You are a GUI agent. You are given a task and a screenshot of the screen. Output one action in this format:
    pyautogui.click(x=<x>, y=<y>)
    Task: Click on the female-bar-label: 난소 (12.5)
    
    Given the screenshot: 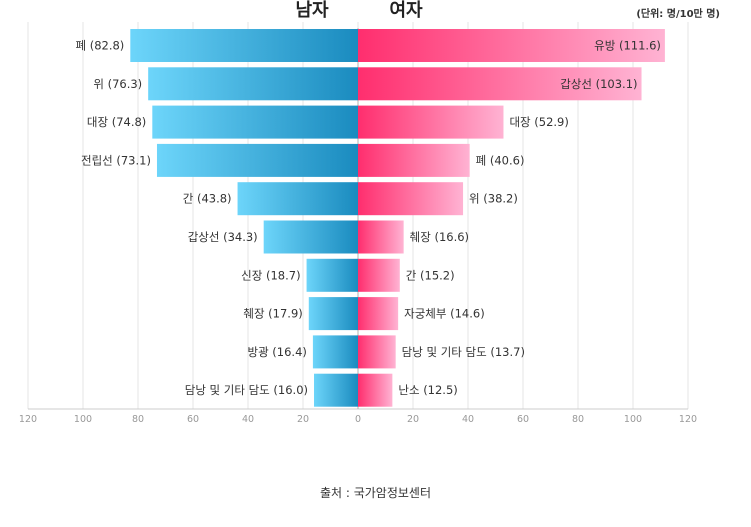 What is the action you would take?
    pyautogui.click(x=427, y=390)
    